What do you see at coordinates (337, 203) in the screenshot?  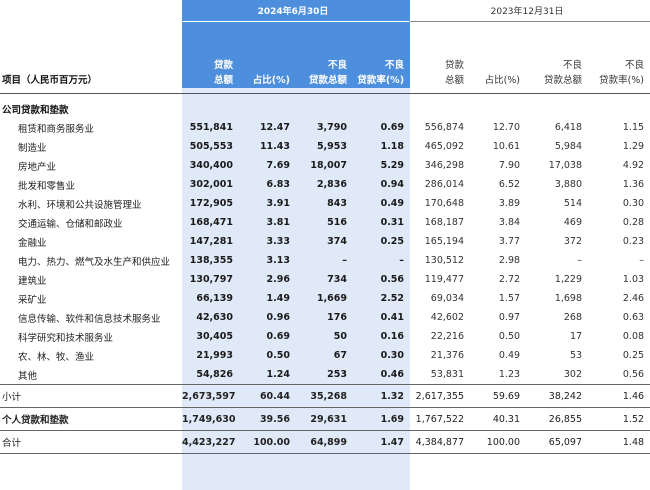 I see `cur-npl-total-cell: 843` at bounding box center [337, 203].